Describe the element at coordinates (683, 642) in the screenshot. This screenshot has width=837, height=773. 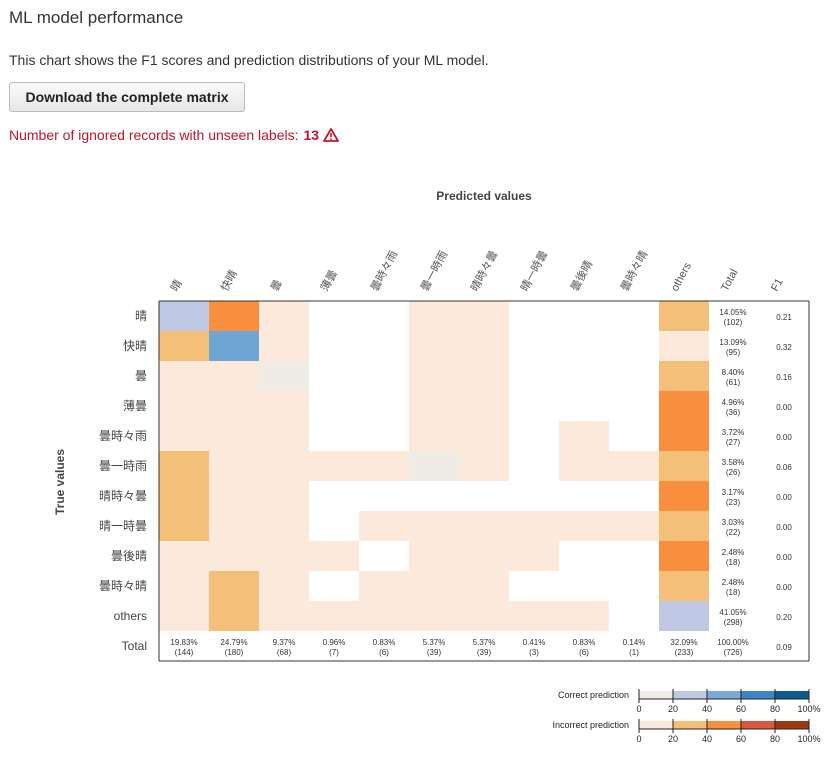
I see `column-total-percent: 32.09%` at that location.